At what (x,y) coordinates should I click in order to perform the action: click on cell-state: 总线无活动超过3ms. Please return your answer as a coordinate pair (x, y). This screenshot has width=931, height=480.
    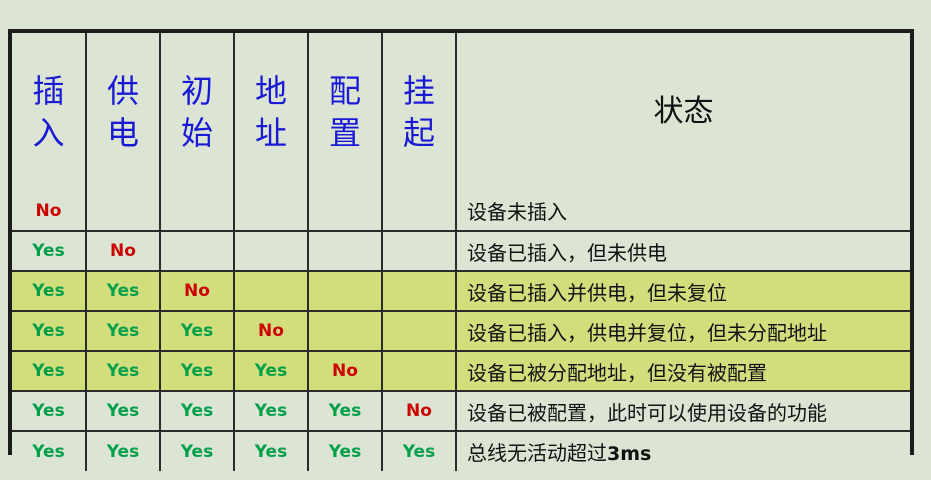
    Looking at the image, I should click on (682, 450).